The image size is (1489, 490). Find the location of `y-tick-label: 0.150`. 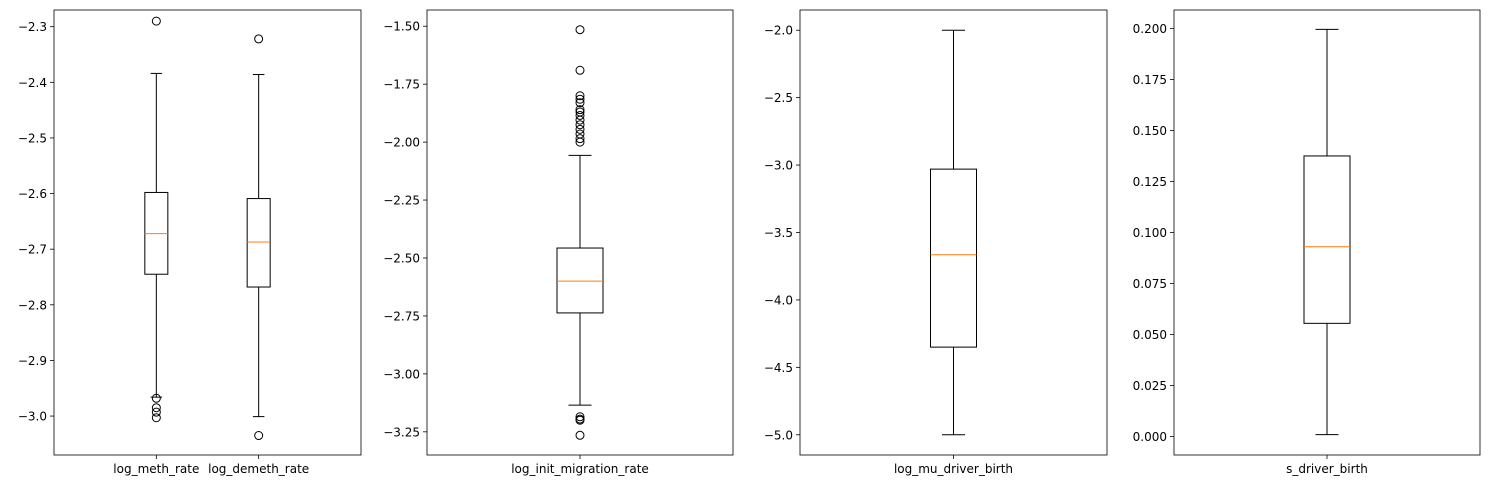

y-tick-label: 0.150 is located at coordinates (1150, 131).